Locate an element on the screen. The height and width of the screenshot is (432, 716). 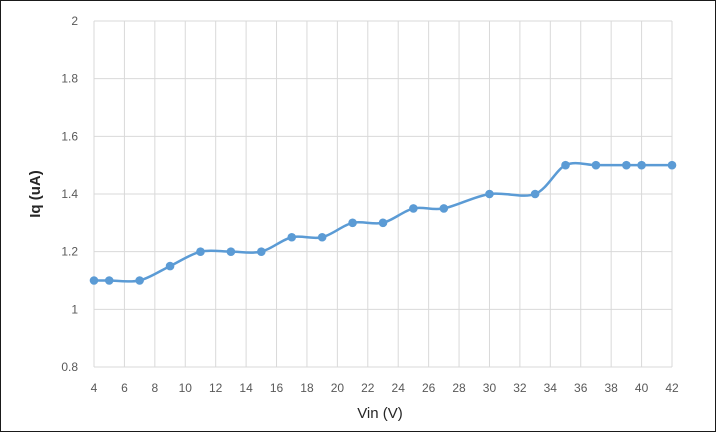
x-tick-label: 32 is located at coordinates (520, 388).